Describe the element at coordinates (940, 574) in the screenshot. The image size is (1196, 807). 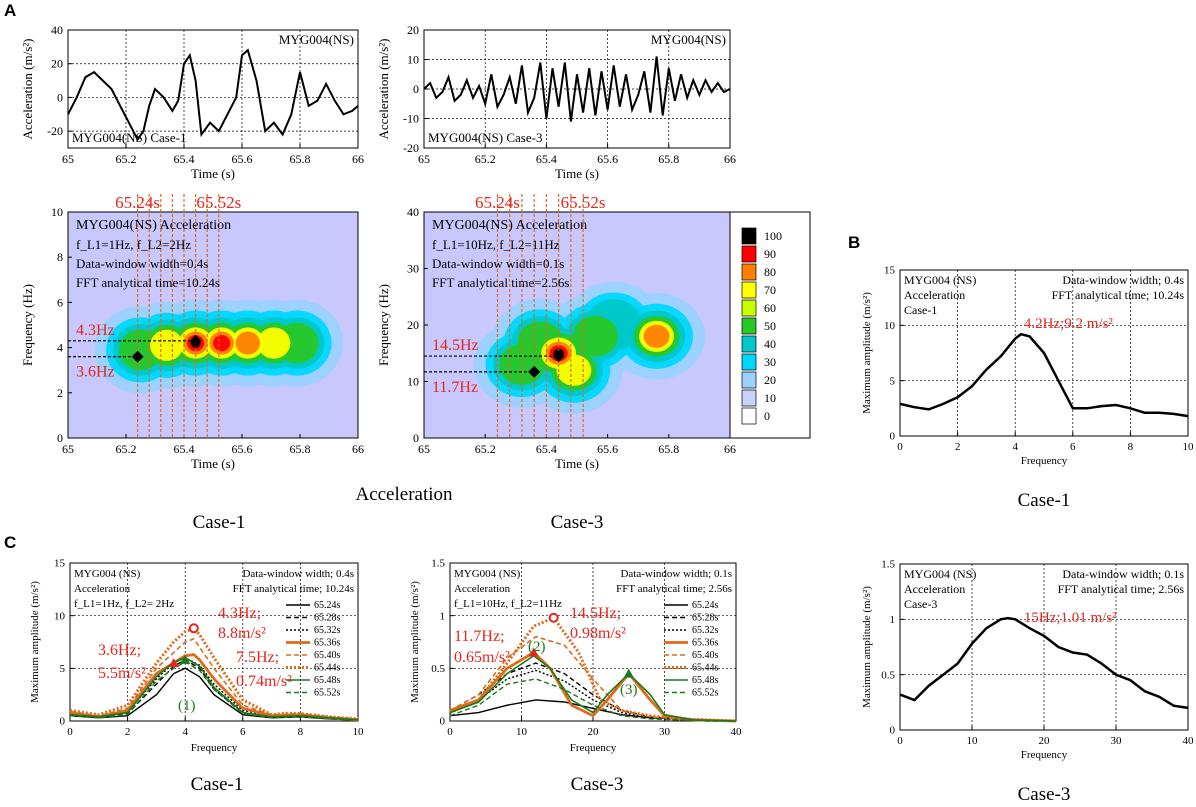
I see `spec_B3-note: MYG004 (NS)` at that location.